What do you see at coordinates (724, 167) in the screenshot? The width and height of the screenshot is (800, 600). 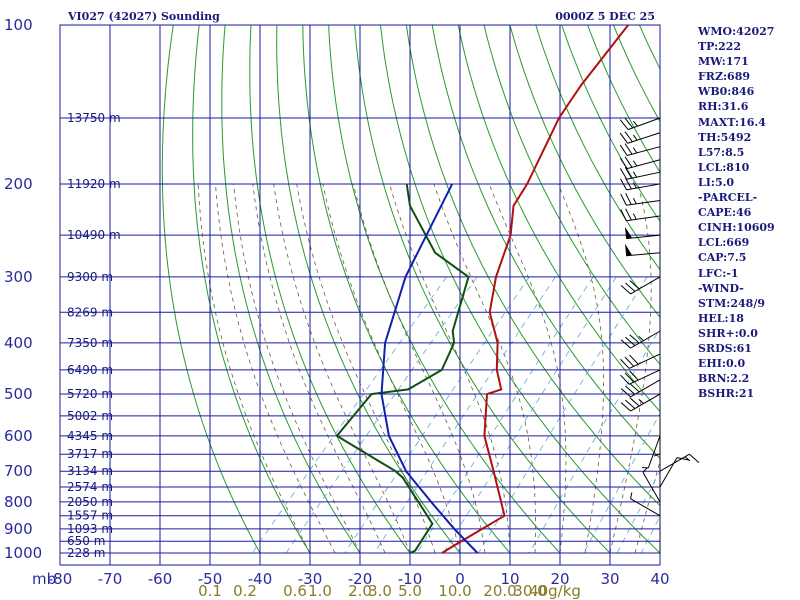 I see `index-item: LCL:810` at bounding box center [724, 167].